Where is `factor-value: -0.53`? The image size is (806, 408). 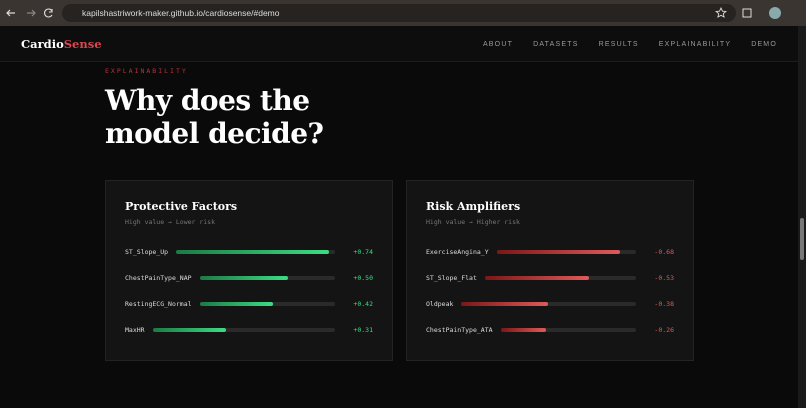 factor-value: -0.53 is located at coordinates (664, 278).